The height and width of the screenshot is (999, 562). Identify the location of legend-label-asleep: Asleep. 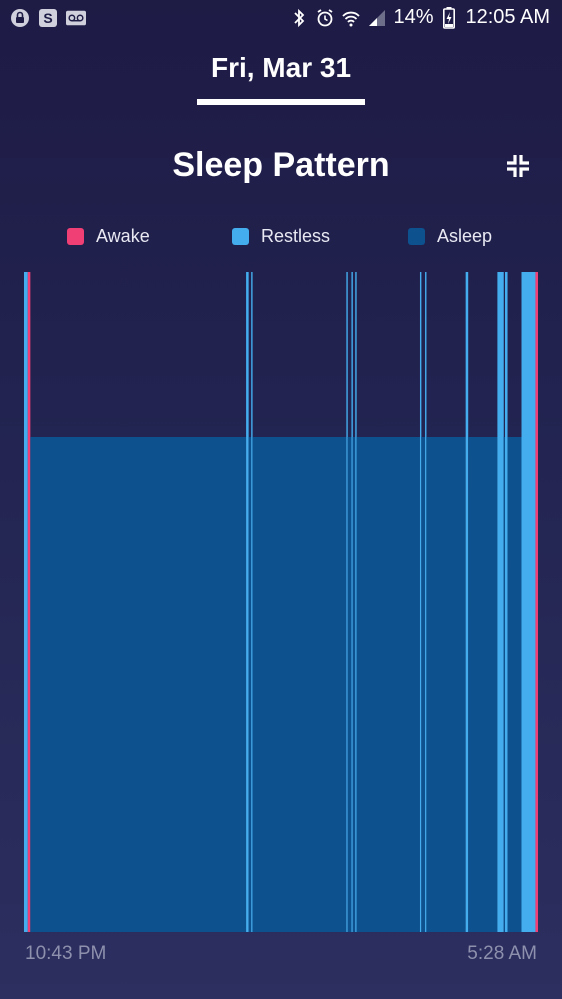
(465, 236).